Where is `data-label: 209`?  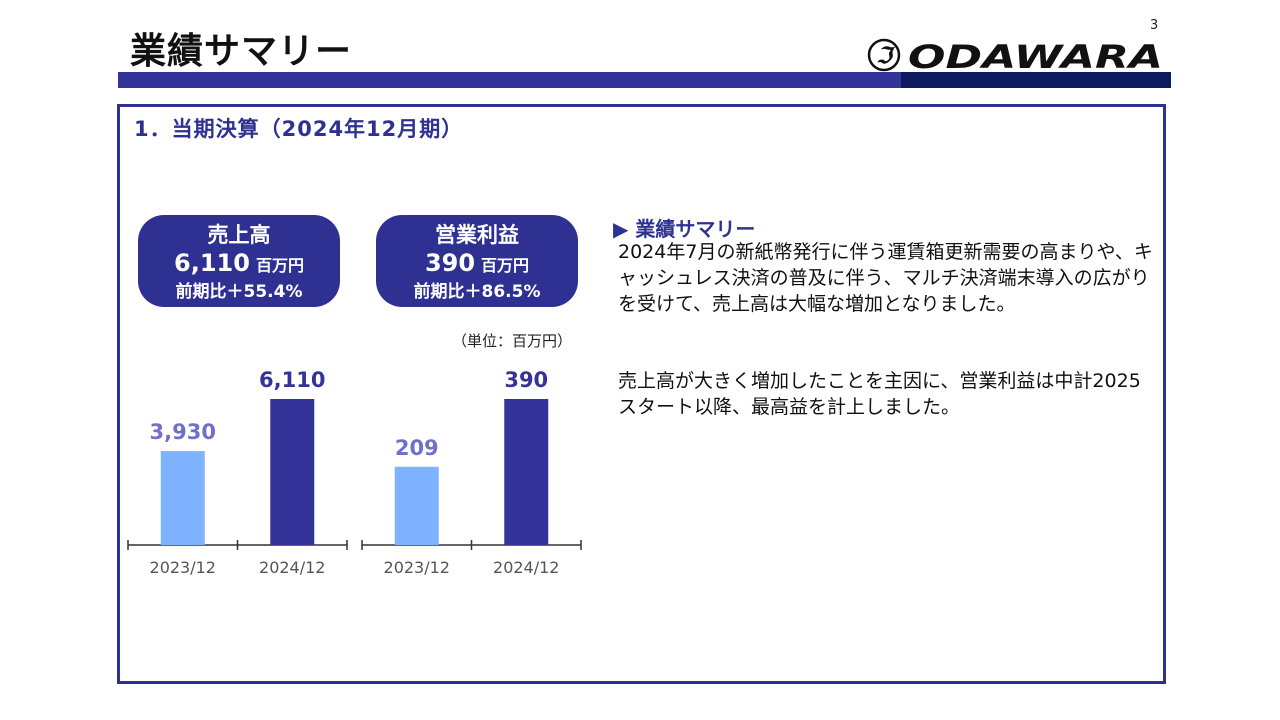
data-label: 209 is located at coordinates (417, 448).